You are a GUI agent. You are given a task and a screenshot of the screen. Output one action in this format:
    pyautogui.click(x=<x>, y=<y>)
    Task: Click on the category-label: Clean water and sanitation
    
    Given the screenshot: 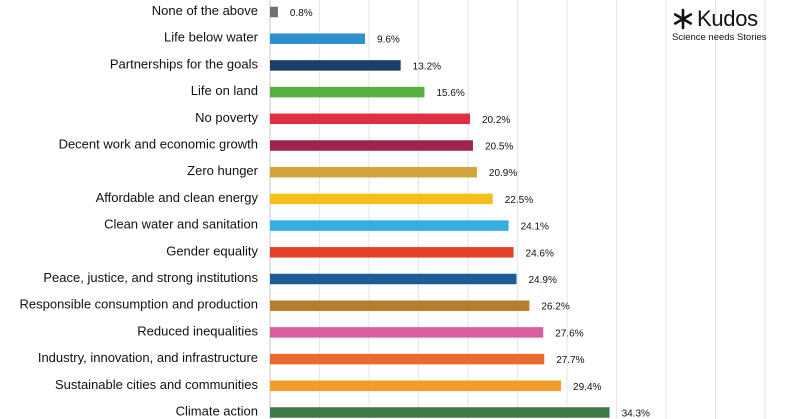 What is the action you would take?
    pyautogui.click(x=181, y=224)
    